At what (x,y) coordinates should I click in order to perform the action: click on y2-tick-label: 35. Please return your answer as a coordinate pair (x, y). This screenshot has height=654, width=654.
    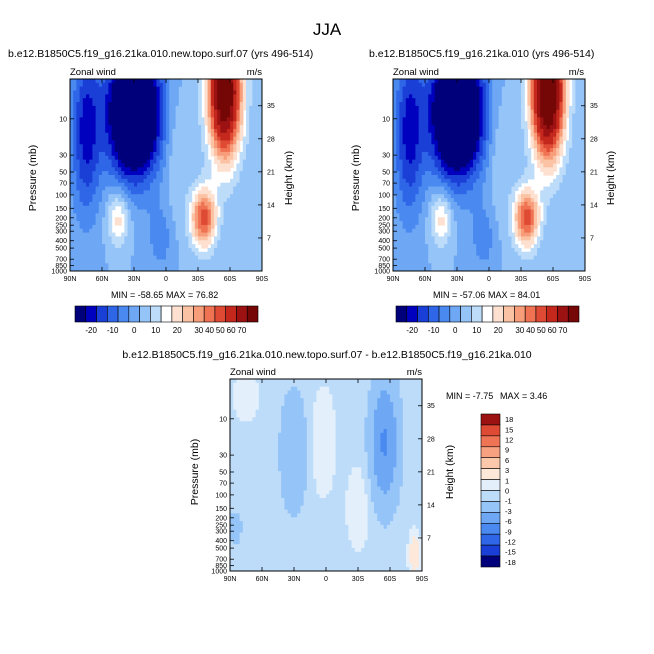
    Looking at the image, I should click on (271, 106).